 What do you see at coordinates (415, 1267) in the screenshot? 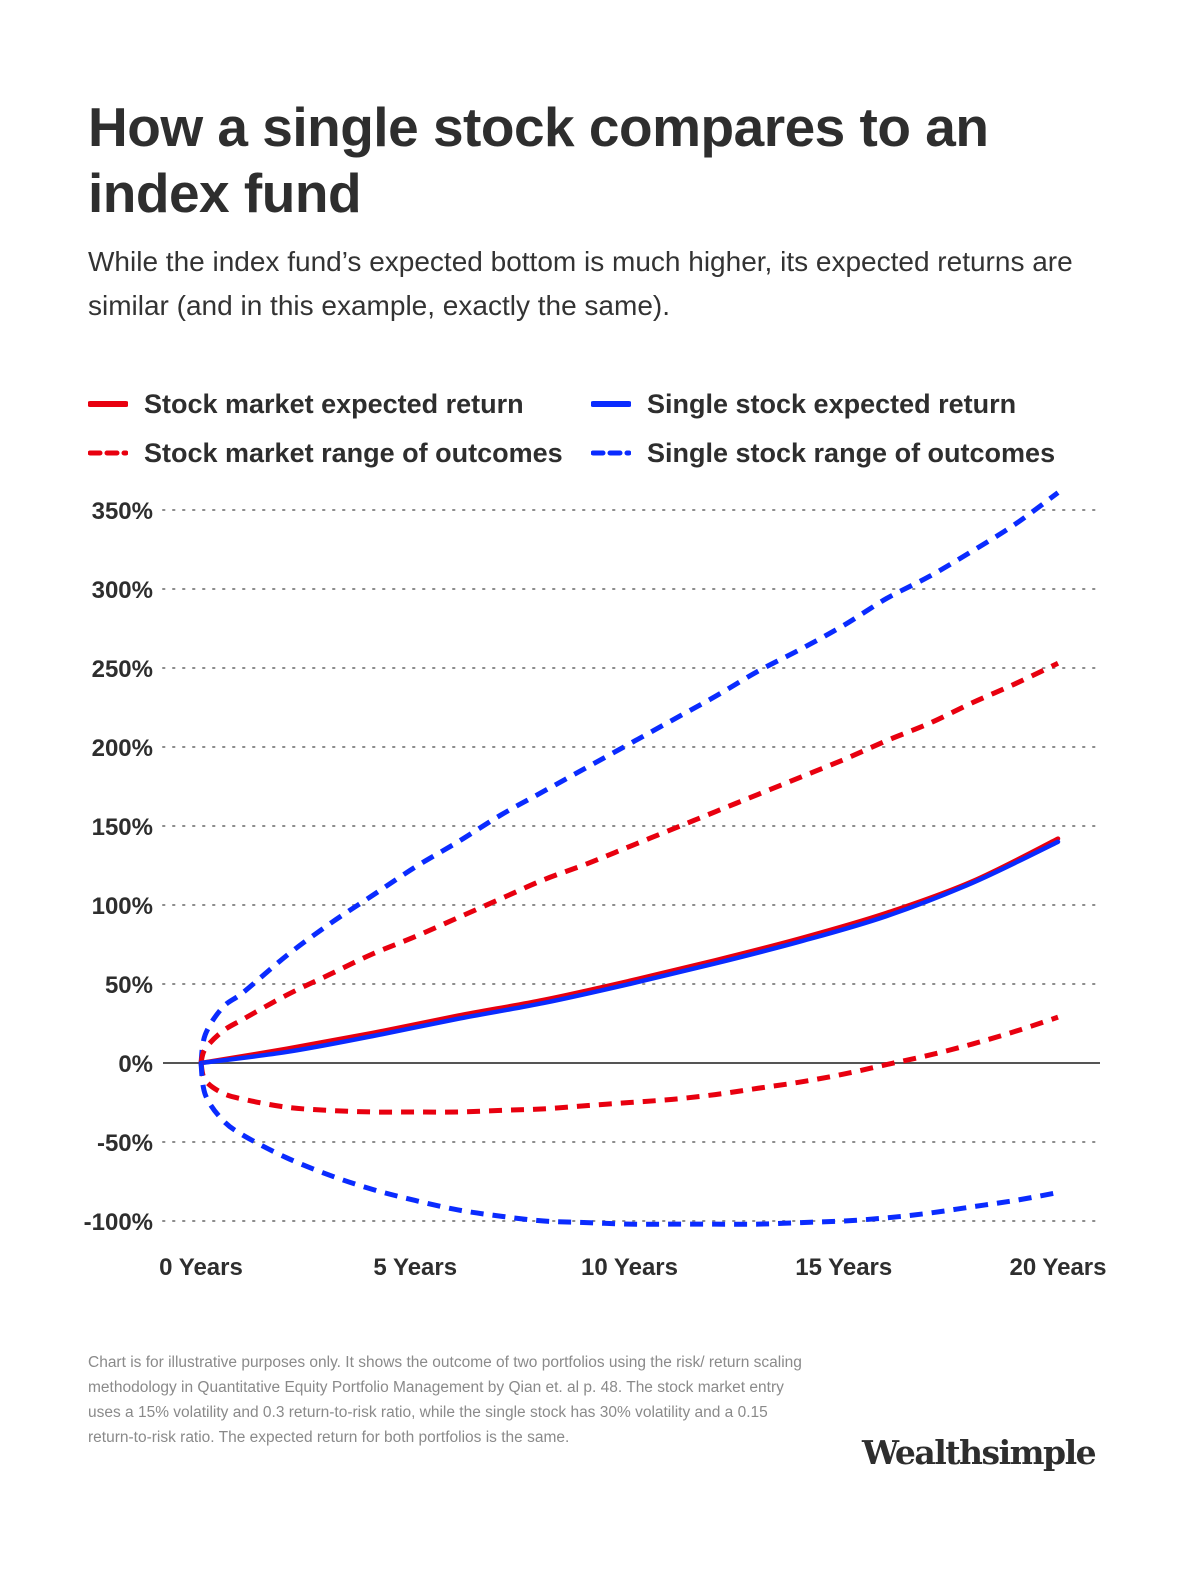
I see `x-tick-label: 5 Years` at bounding box center [415, 1267].